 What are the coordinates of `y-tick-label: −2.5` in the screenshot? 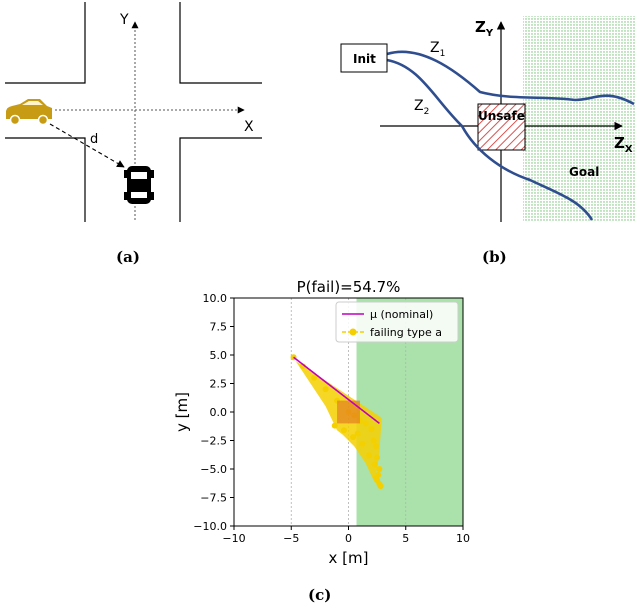 It's located at (213, 441).